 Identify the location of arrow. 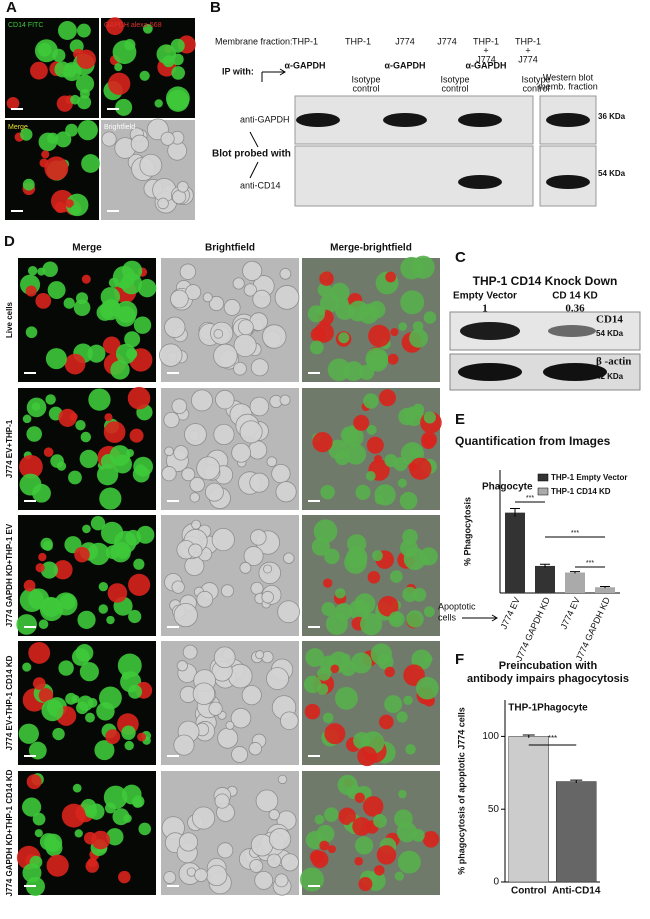
(480, 618).